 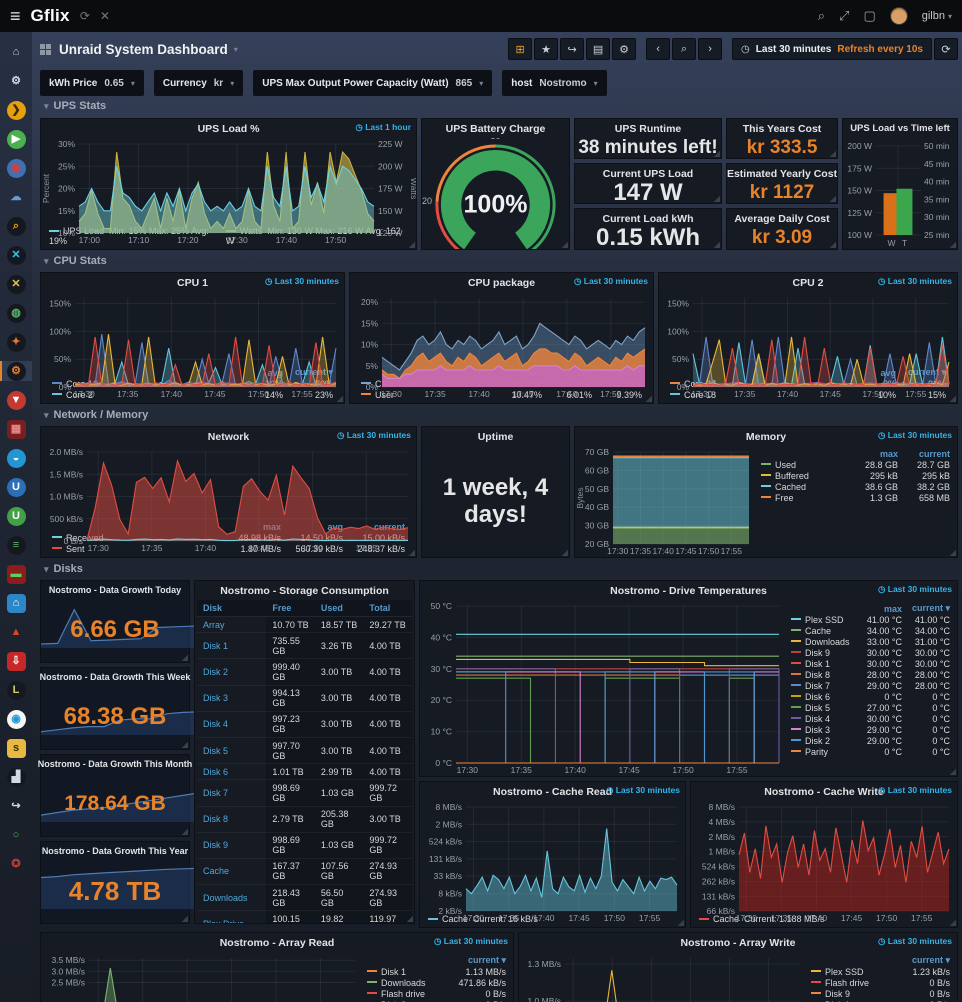 What do you see at coordinates (870, 630) in the screenshot?
I see `legend-row: Cache 34.00 °C 34.00 °C` at bounding box center [870, 630].